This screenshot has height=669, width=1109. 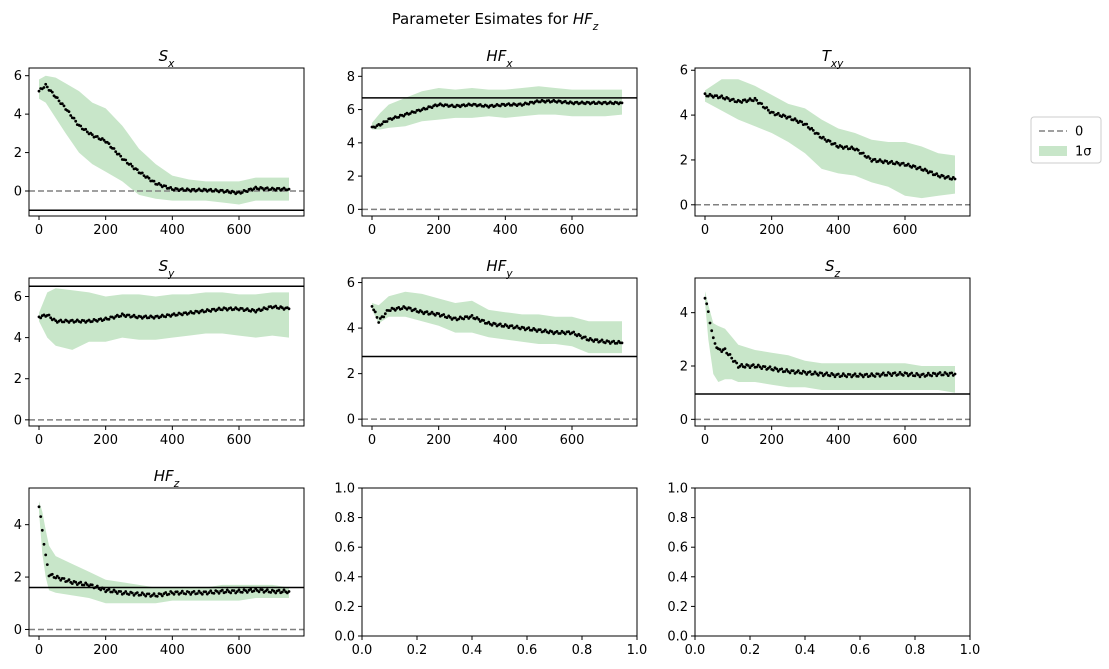 What do you see at coordinates (344, 637) in the screenshot?
I see `y-tick-label: 0.0` at bounding box center [344, 637].